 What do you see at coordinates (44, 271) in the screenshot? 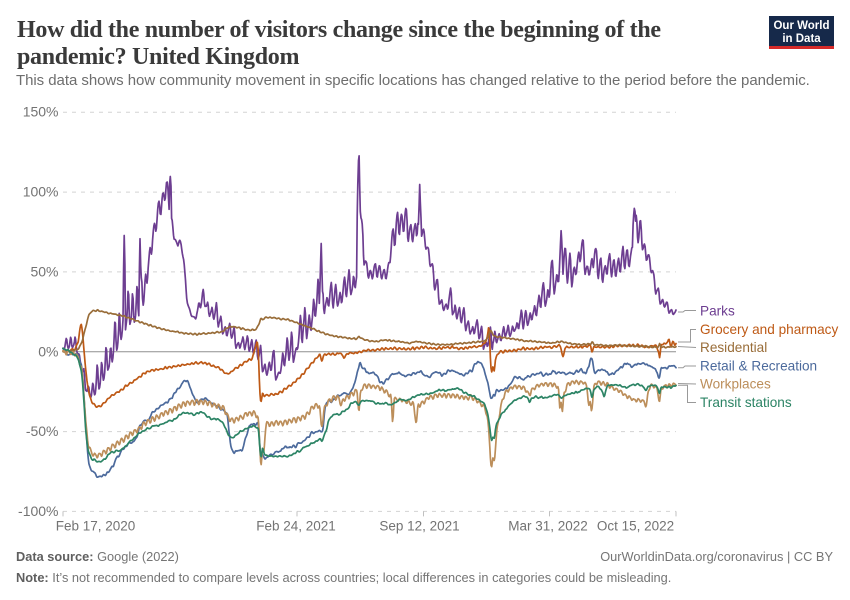
I see `svg-text: 50%` at bounding box center [44, 271].